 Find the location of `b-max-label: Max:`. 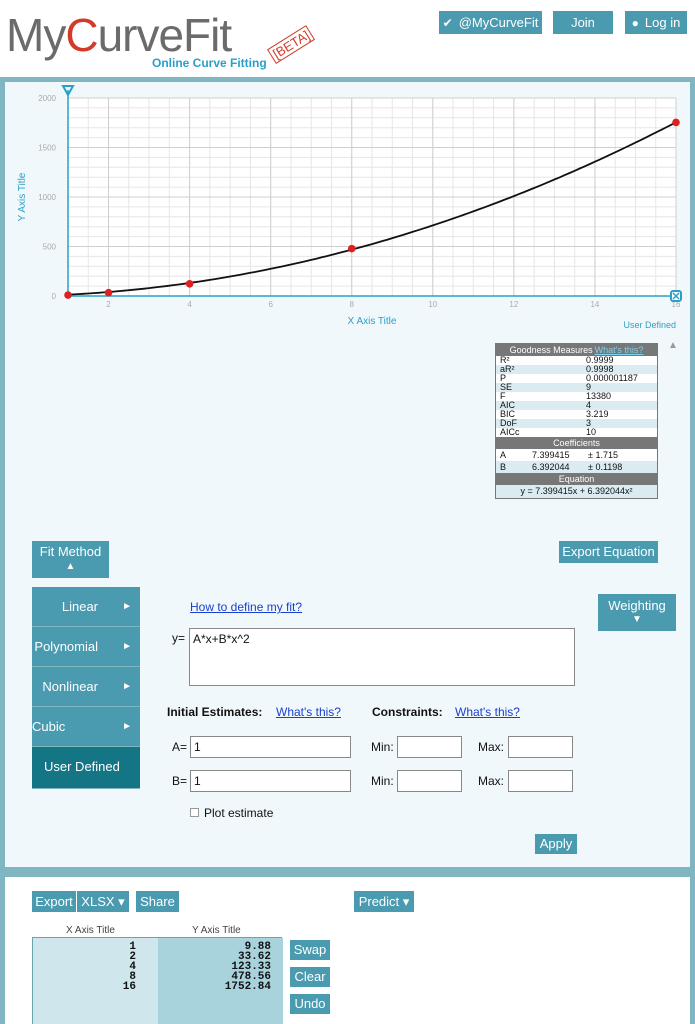

b-max-label: Max: is located at coordinates (491, 781).